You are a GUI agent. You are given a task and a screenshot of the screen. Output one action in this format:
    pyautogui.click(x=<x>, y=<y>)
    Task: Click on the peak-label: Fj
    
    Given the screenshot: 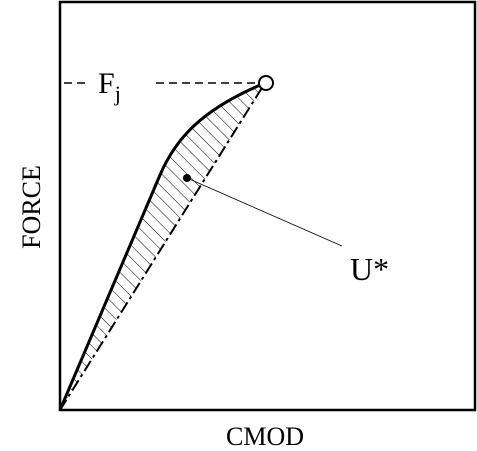 What is the action you would take?
    pyautogui.click(x=109, y=86)
    